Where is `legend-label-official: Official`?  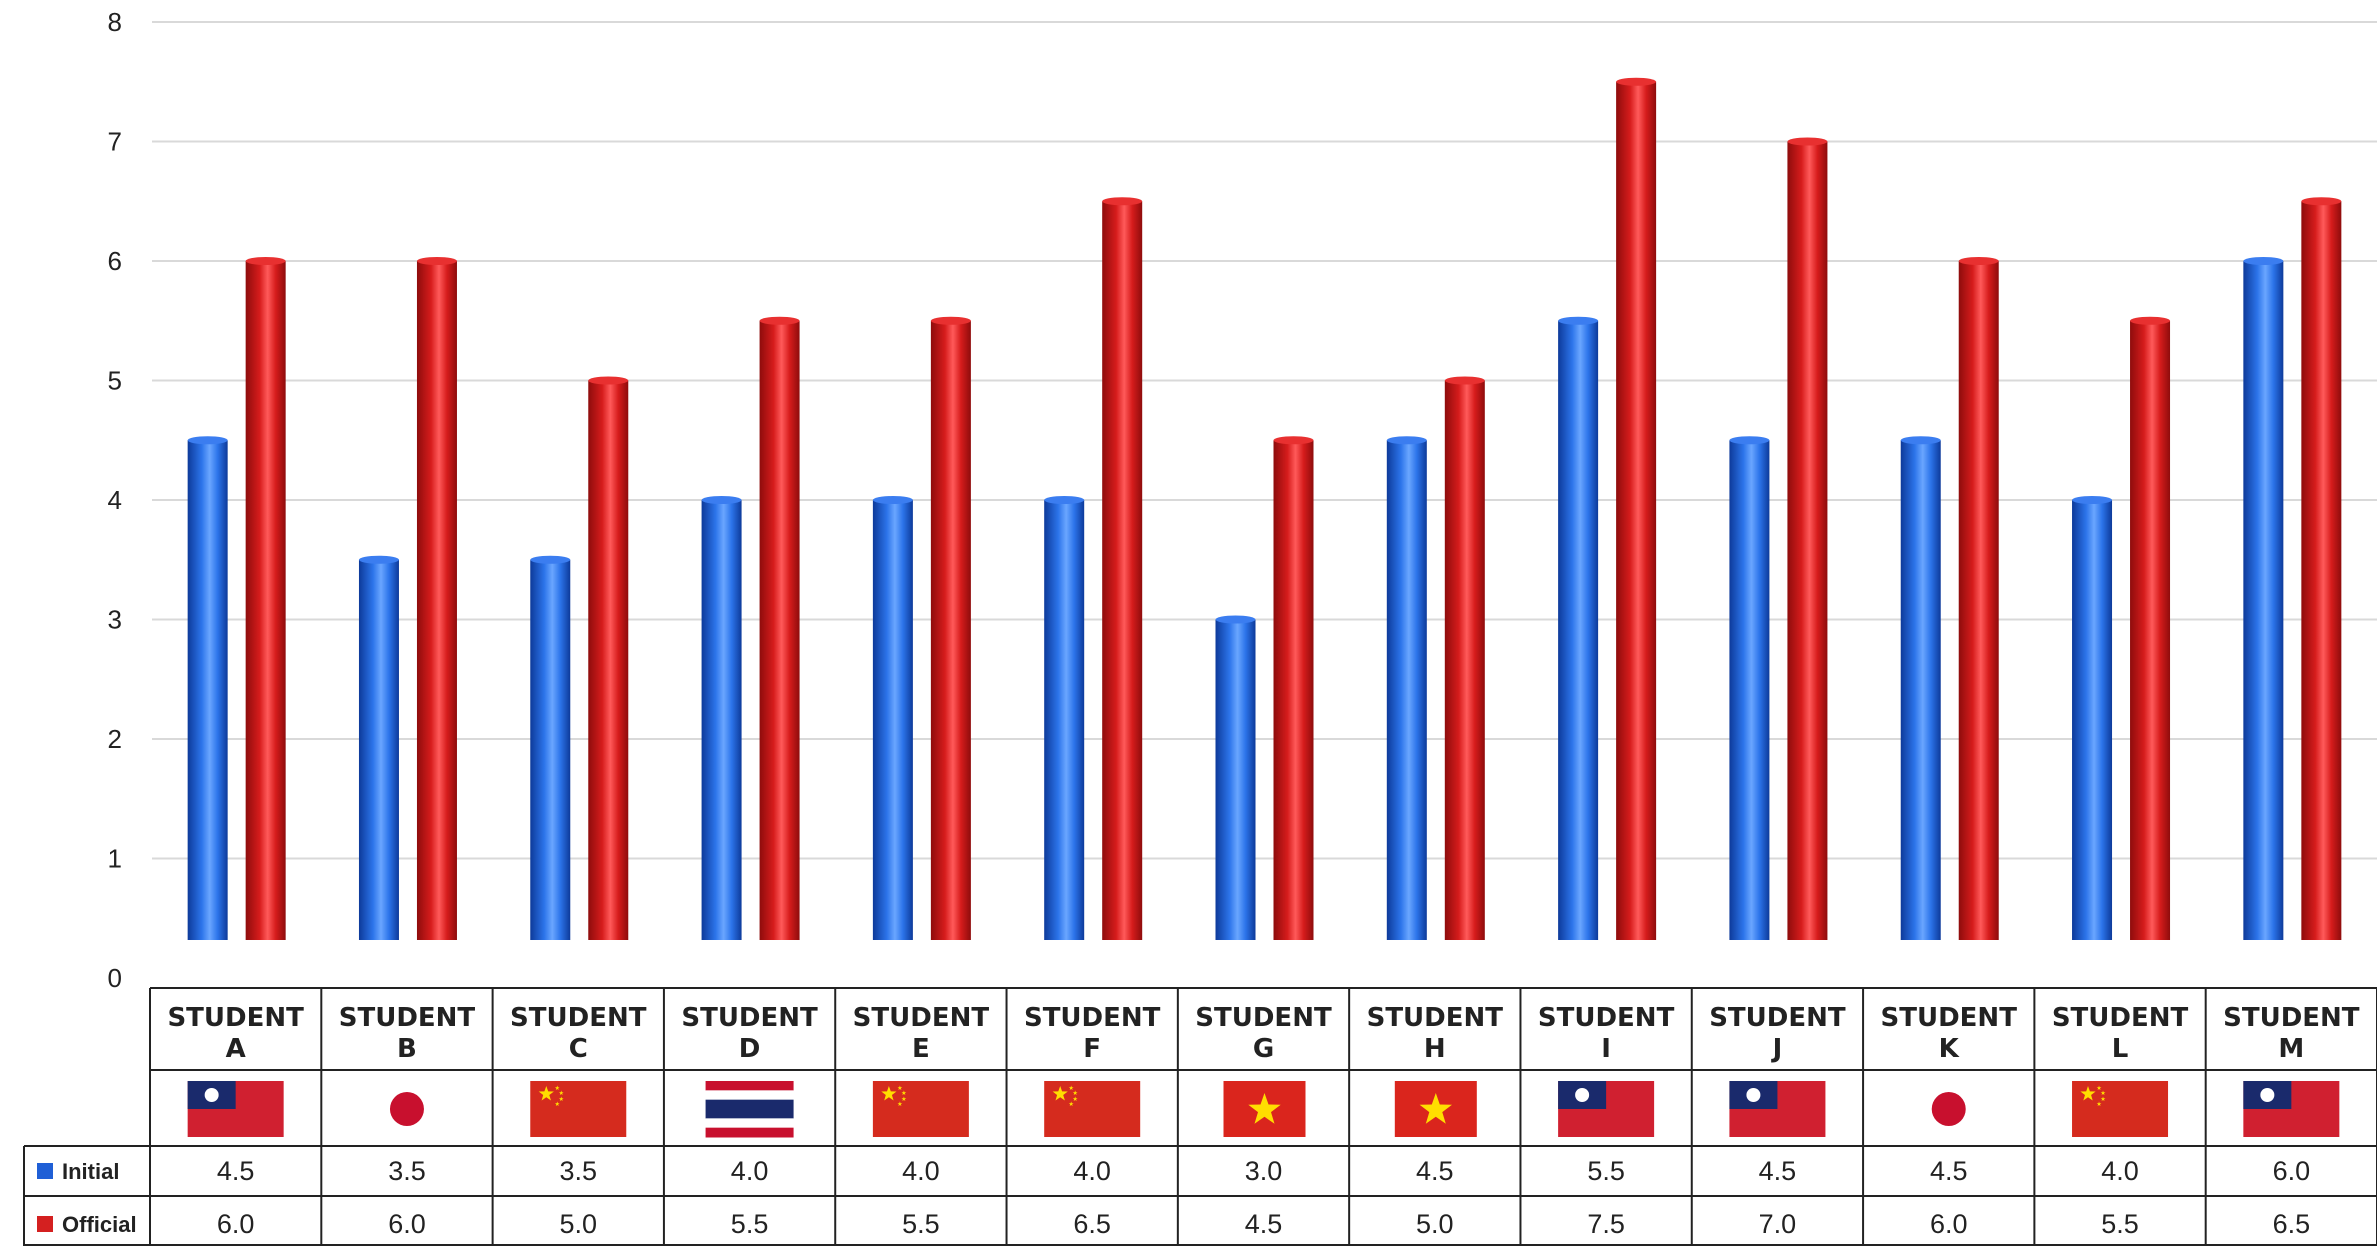
legend-label-official: Official is located at coordinates (99, 1224).